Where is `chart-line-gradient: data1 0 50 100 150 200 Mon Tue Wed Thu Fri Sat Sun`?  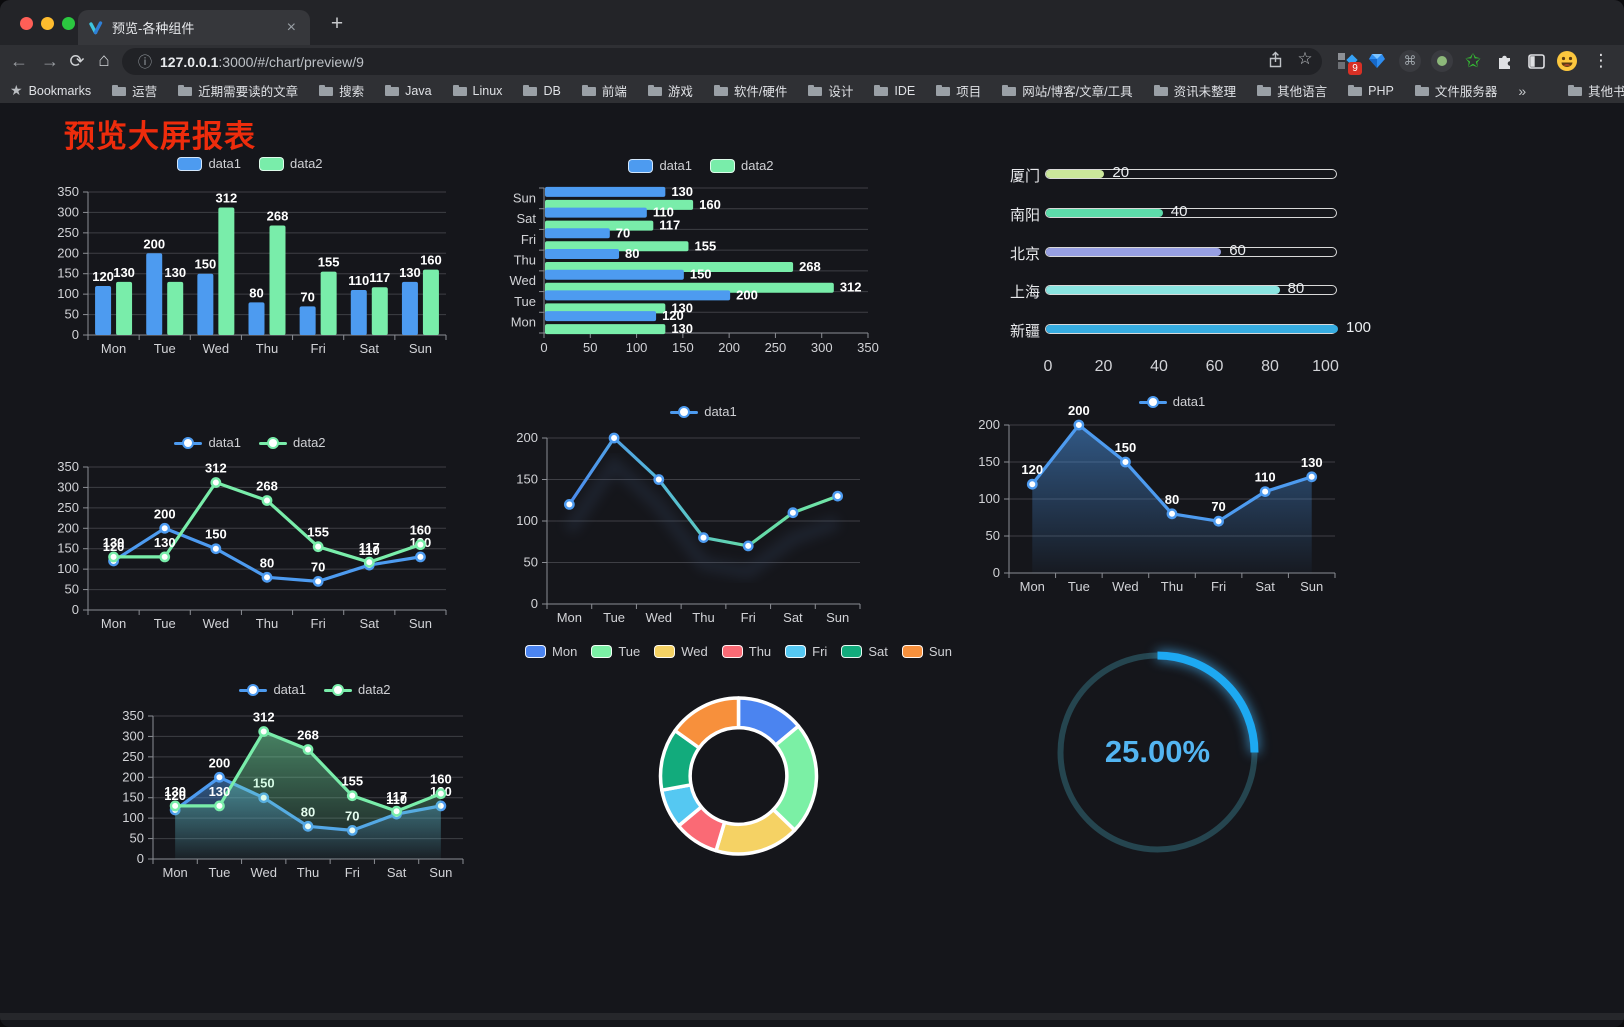 chart-line-gradient: data1 0 50 100 150 200 Mon Tue Wed Thu Fri Sat Sun is located at coordinates (703, 515).